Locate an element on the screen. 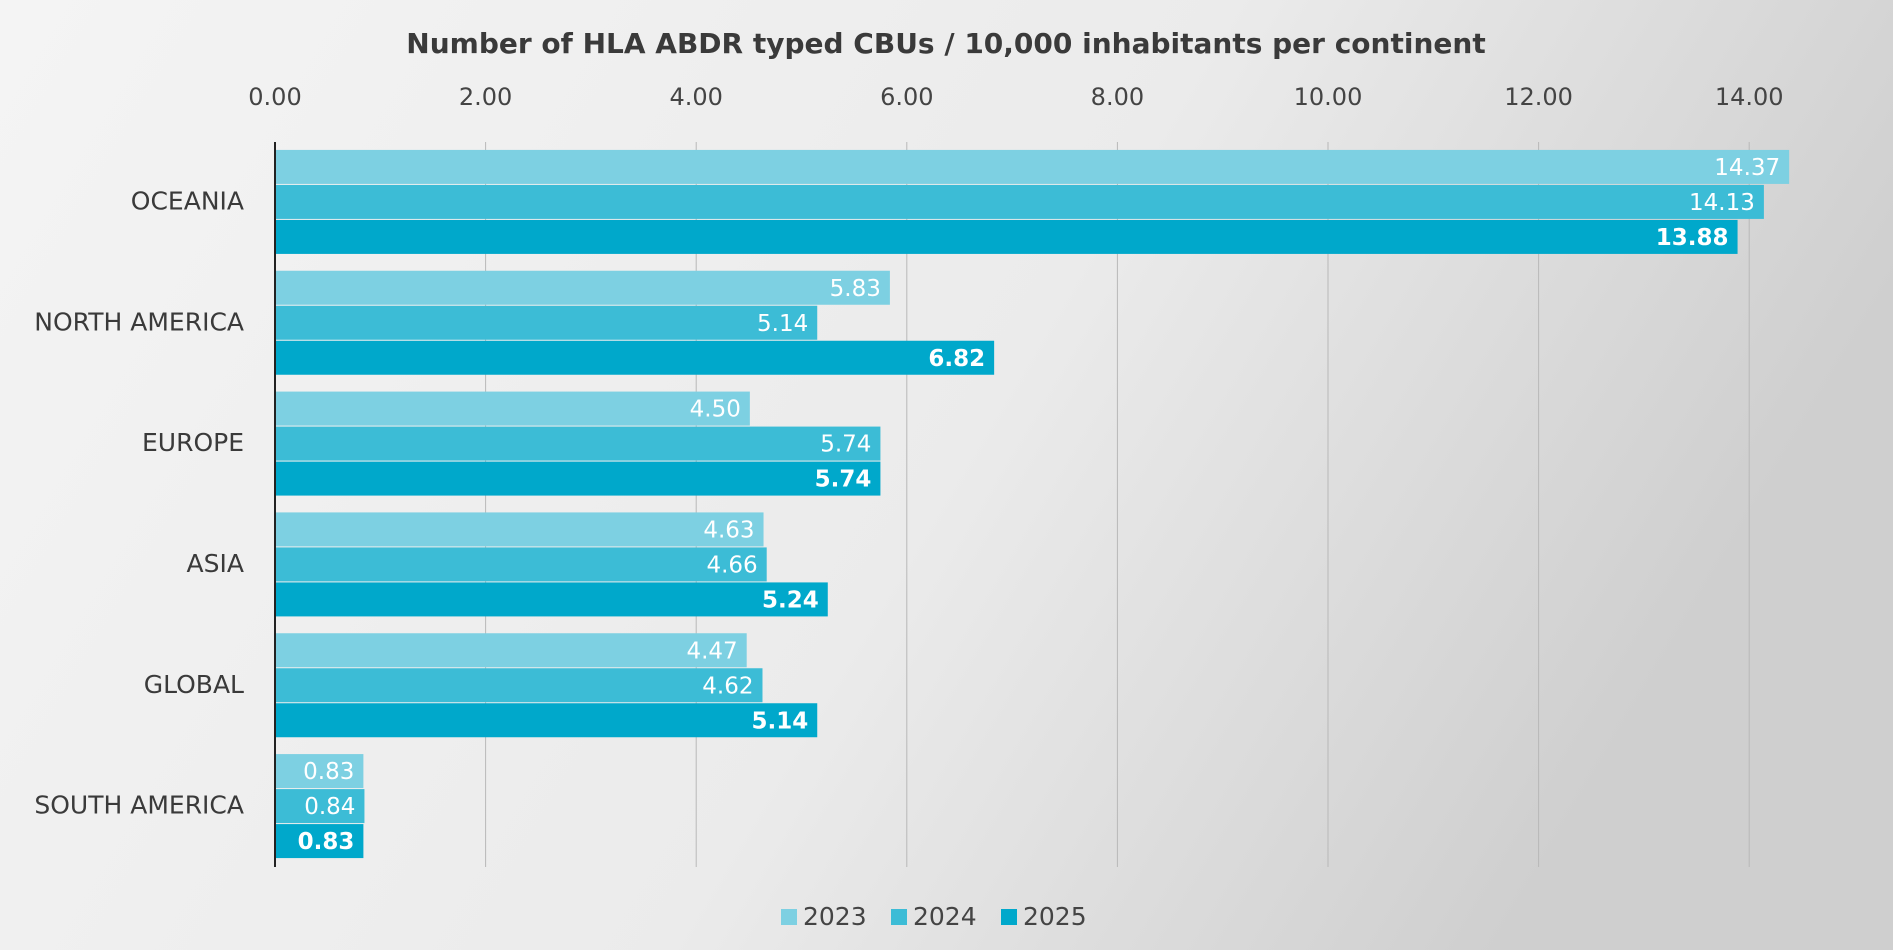 This screenshot has width=1893, height=950. value-label: 14.37 is located at coordinates (1747, 168).